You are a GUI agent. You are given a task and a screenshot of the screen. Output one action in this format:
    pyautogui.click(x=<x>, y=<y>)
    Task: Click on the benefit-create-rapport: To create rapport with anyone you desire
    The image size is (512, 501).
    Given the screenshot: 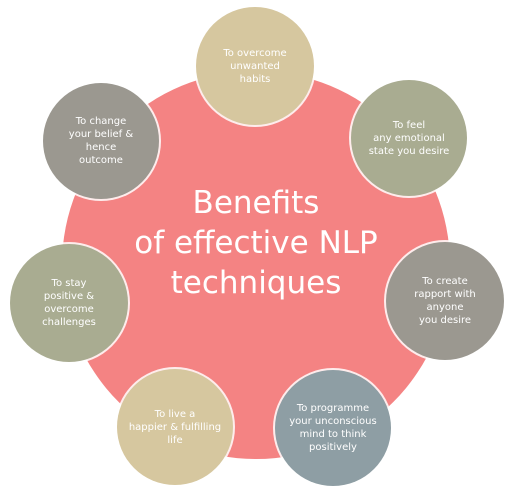 What is the action you would take?
    pyautogui.click(x=445, y=301)
    